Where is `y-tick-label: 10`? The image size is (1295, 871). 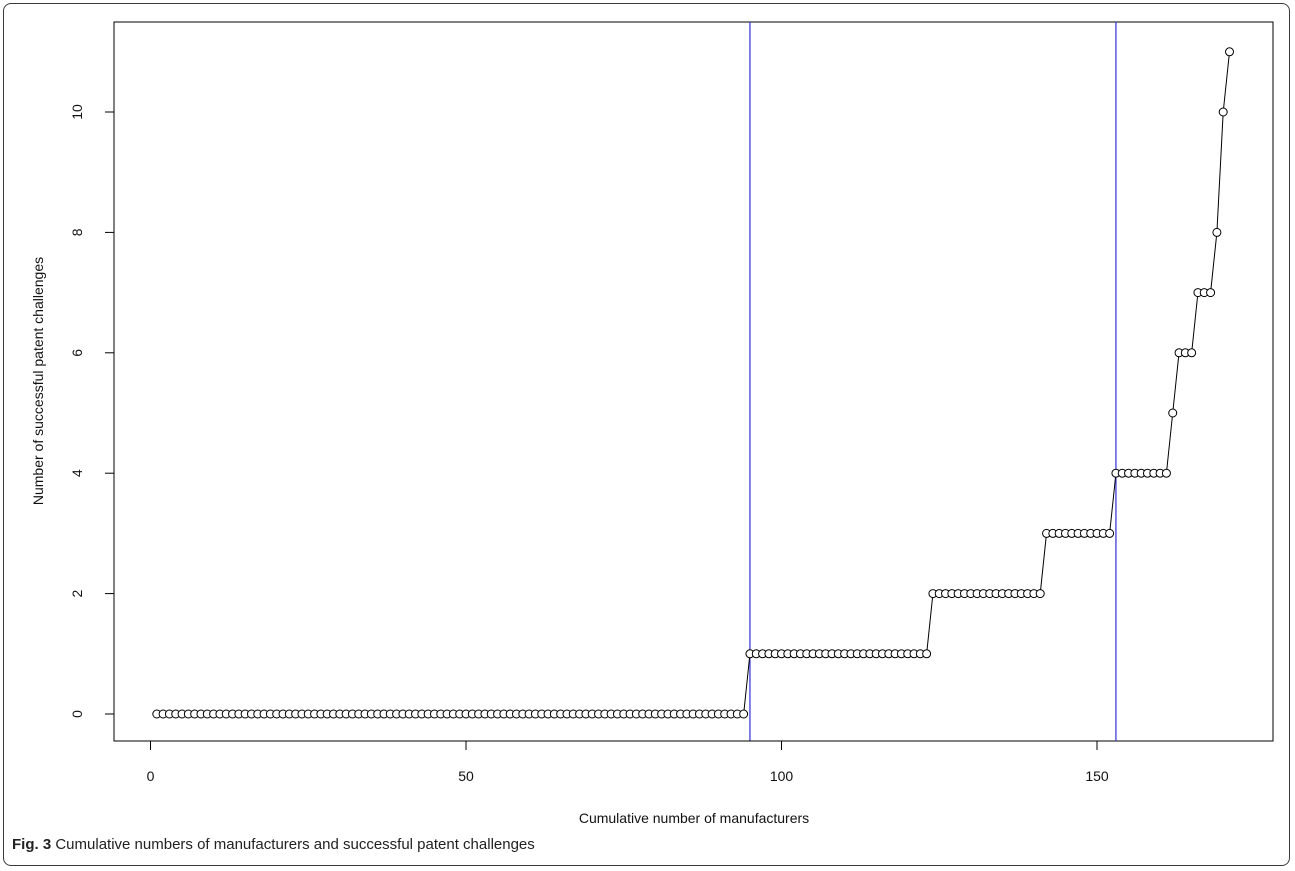 y-tick-label: 10 is located at coordinates (77, 112).